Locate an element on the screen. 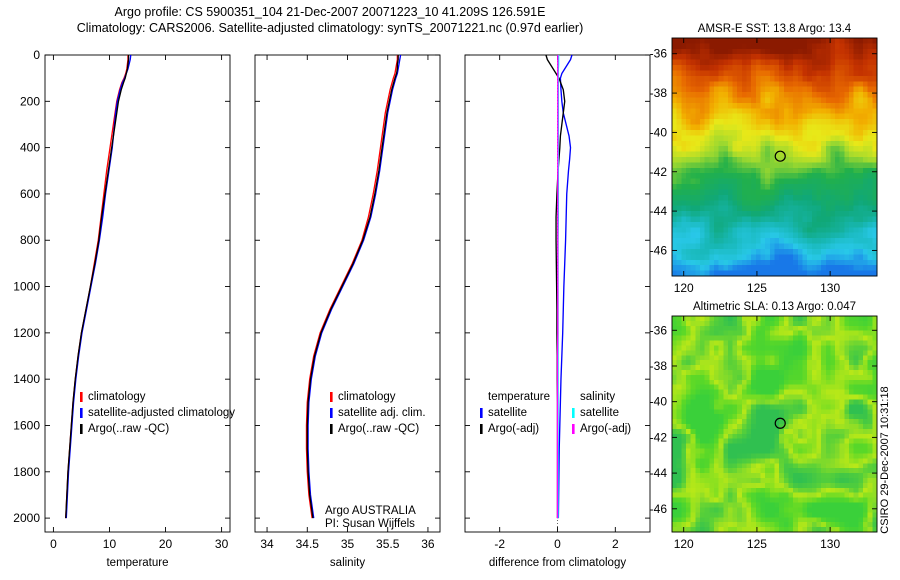 The image size is (900, 580). x-tick-label: 10 is located at coordinates (110, 544).